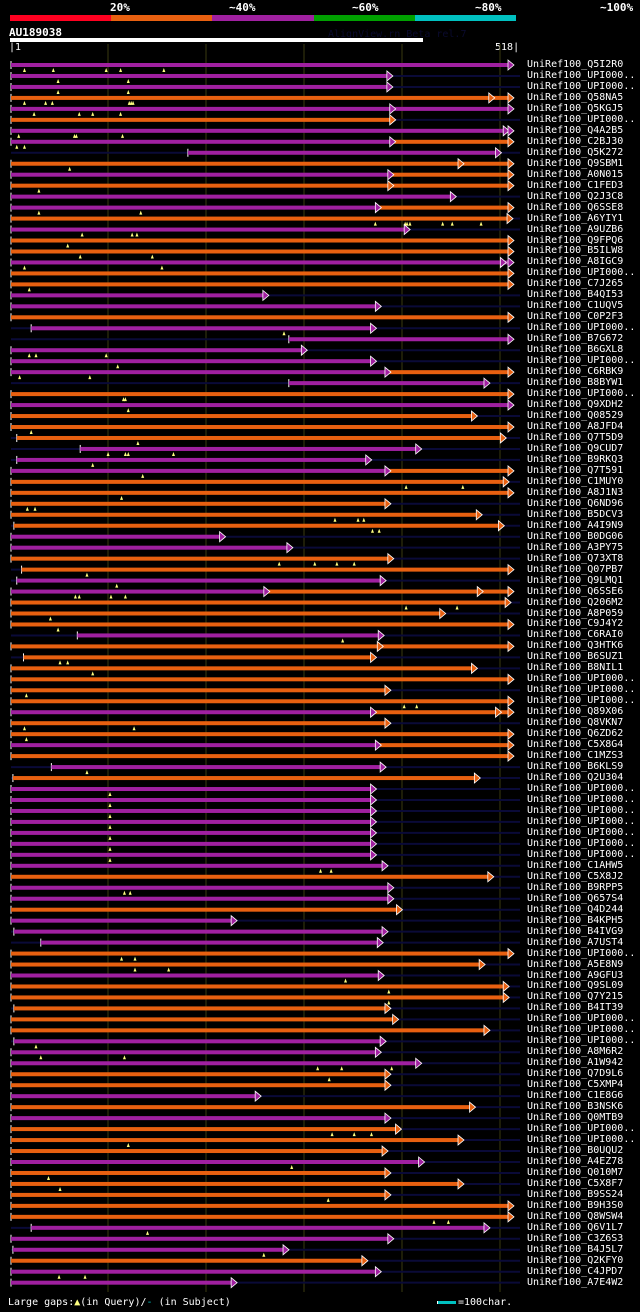 This screenshot has height=1312, width=640. I want to click on hit-label: UniRef100_A4EZ78, so click(575, 1161).